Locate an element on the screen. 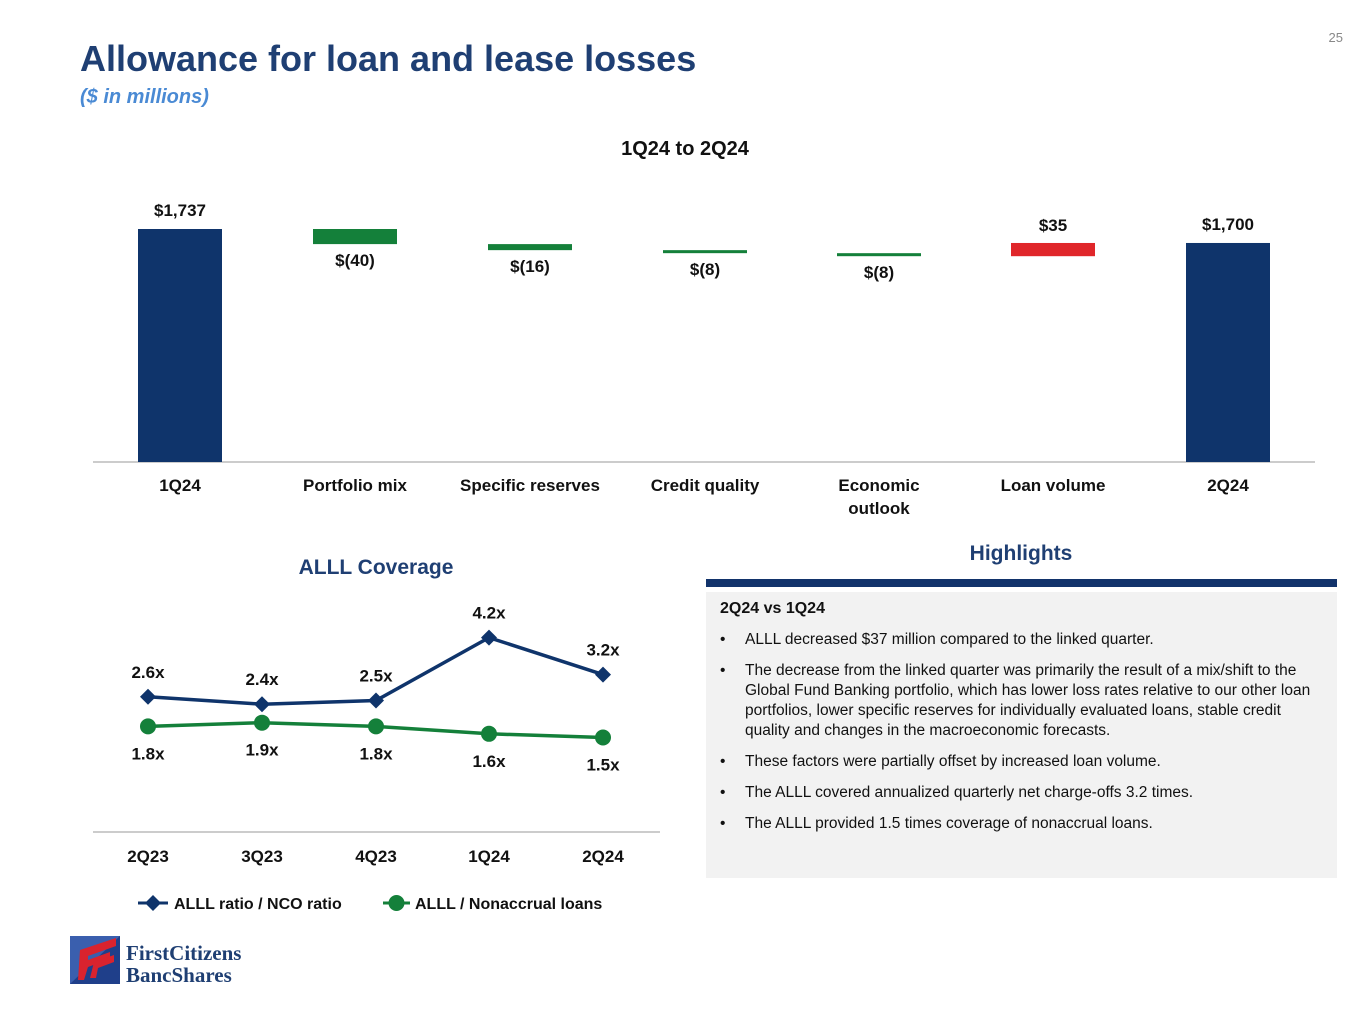 This screenshot has width=1365, height=1024. line-chart-x-label: 2Q24 is located at coordinates (603, 856).